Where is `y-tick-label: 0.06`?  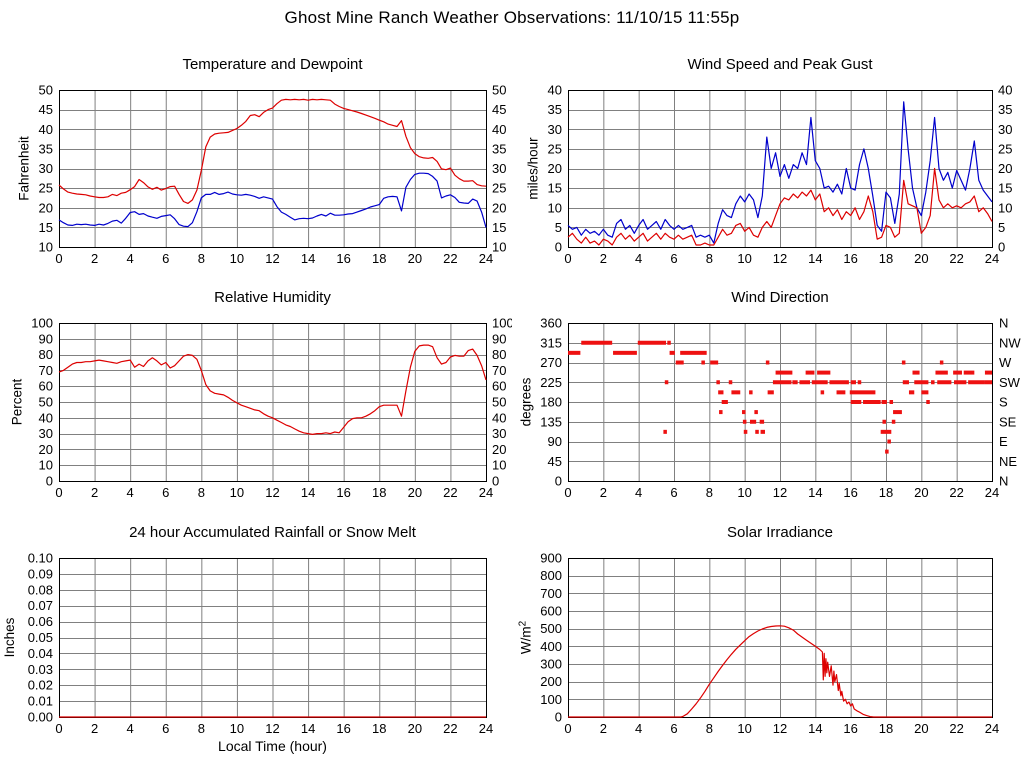
y-tick-label: 0.06 is located at coordinates (40, 621).